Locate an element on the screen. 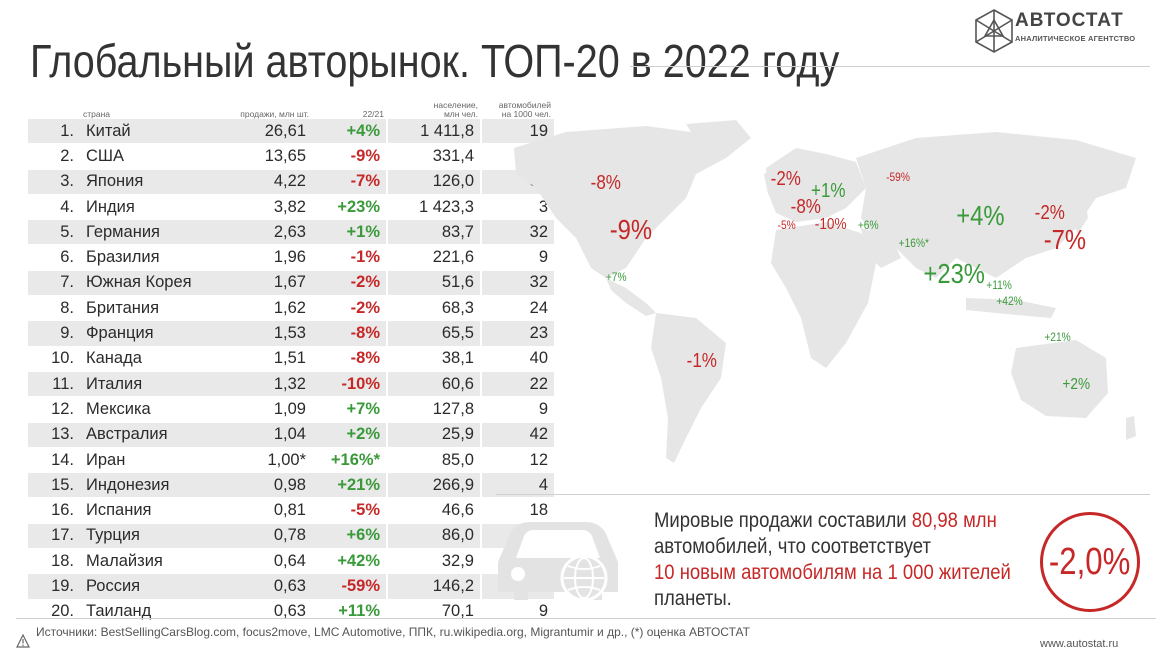 The width and height of the screenshot is (1170, 654). sales-cell: 0,64 is located at coordinates (256, 561).